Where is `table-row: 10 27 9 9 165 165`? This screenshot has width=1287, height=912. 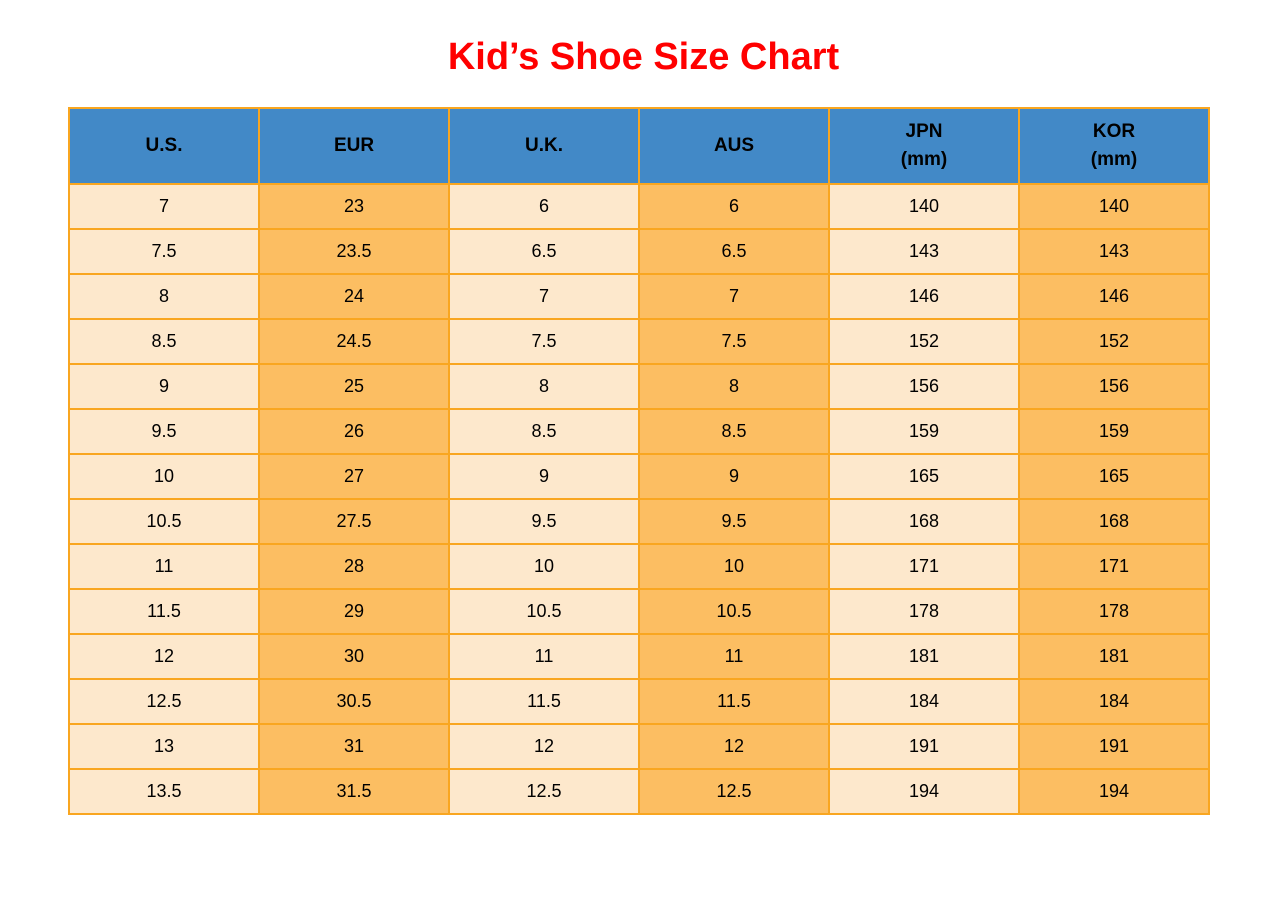
table-row: 10 27 9 9 165 165 is located at coordinates (639, 476).